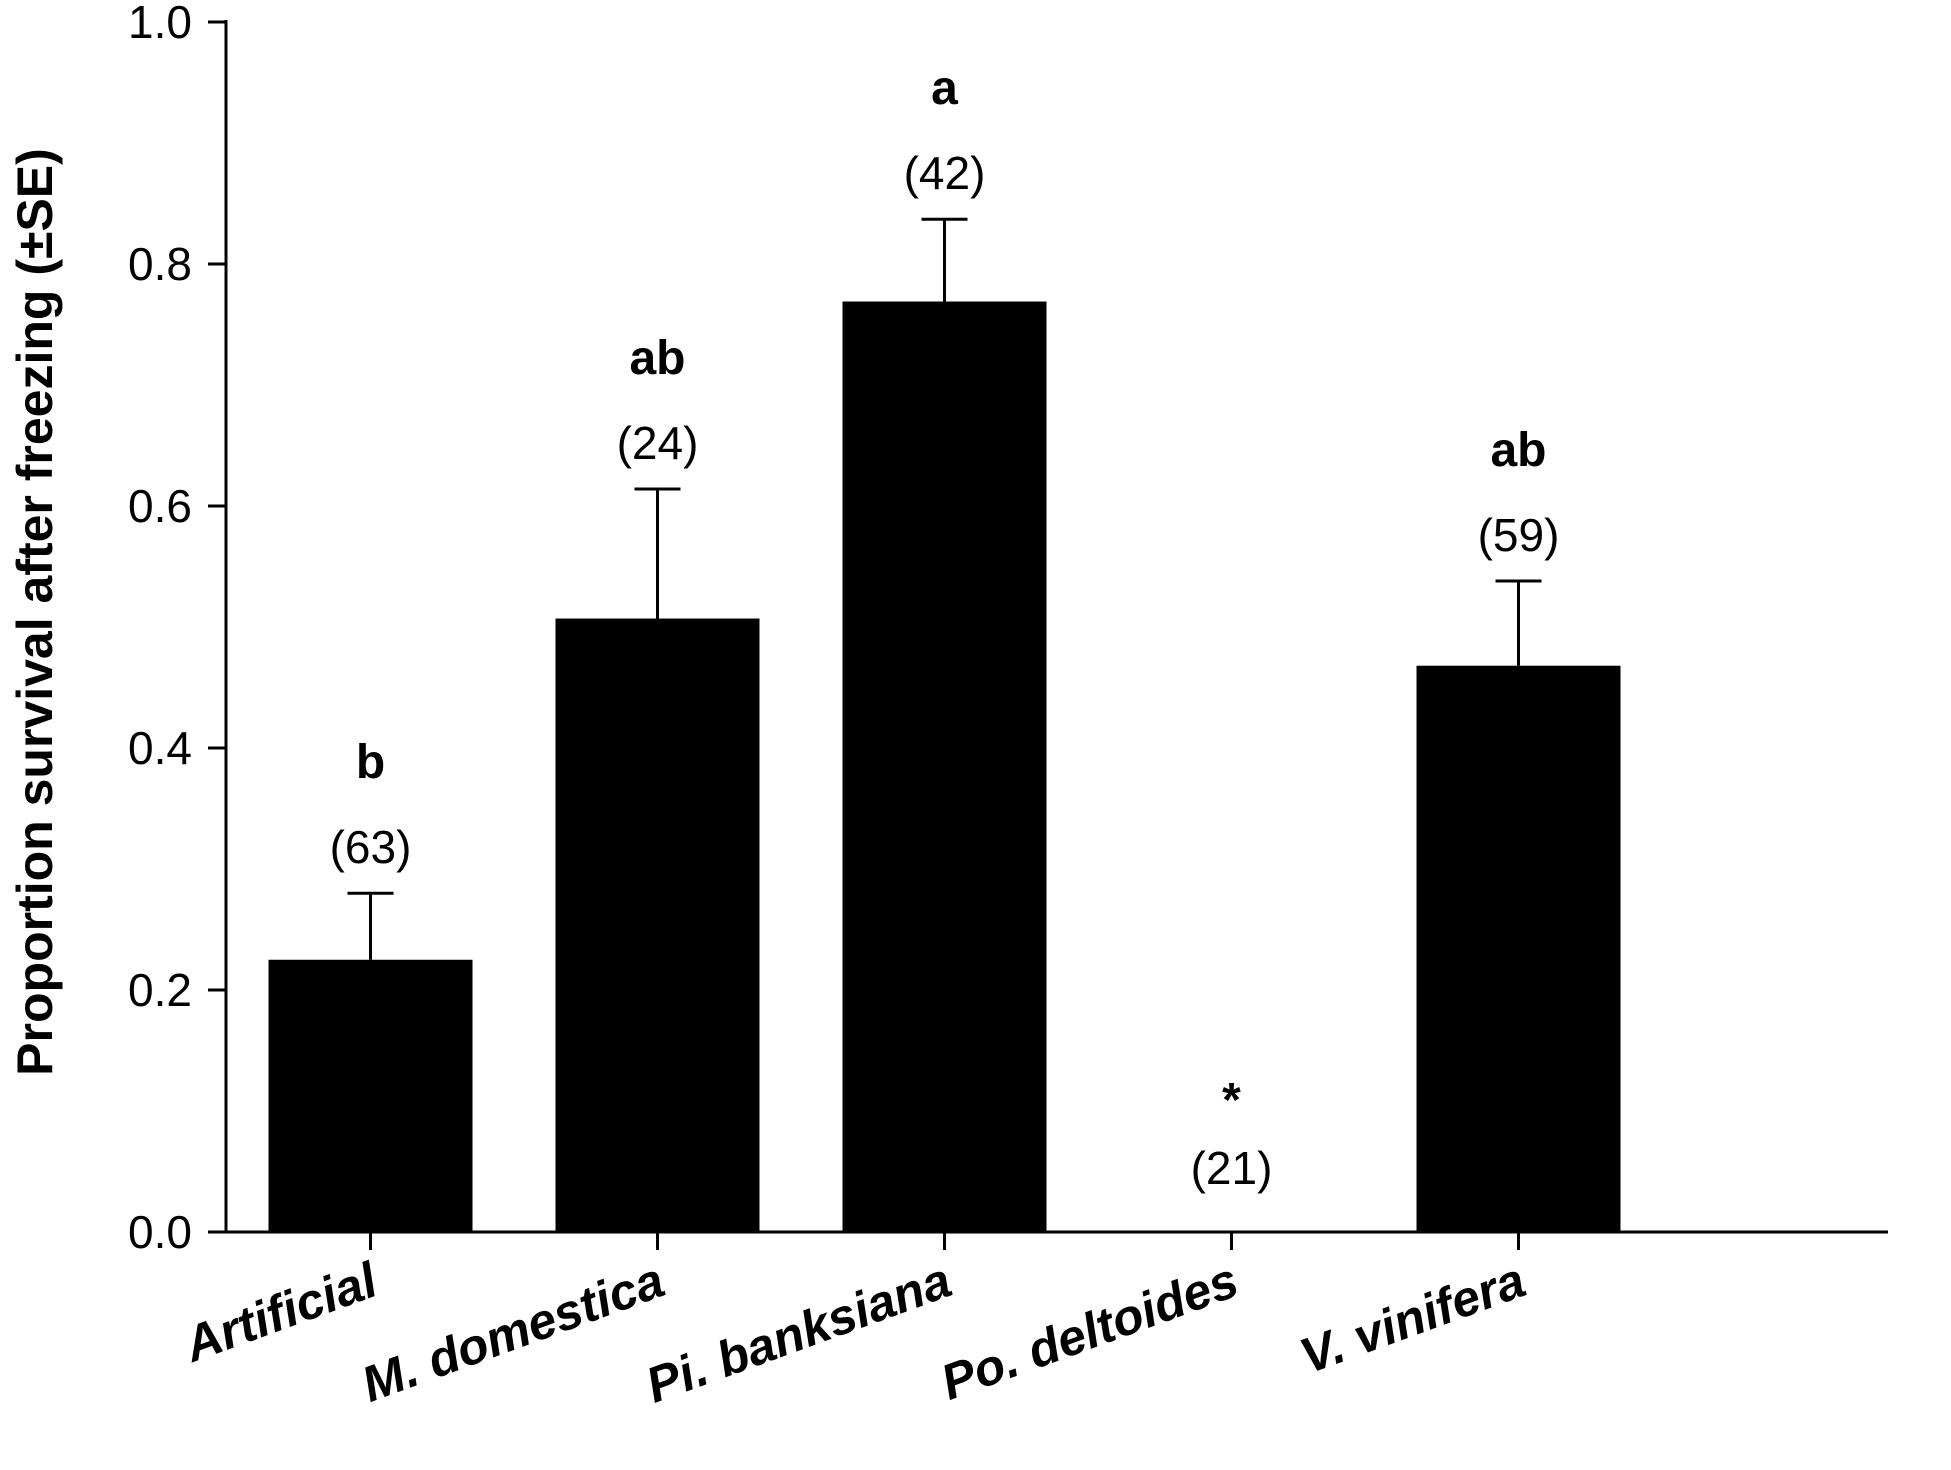 This screenshot has width=1951, height=1470. Describe the element at coordinates (798, 1333) in the screenshot. I see `x-tick-label: Pi. banksiana` at that location.